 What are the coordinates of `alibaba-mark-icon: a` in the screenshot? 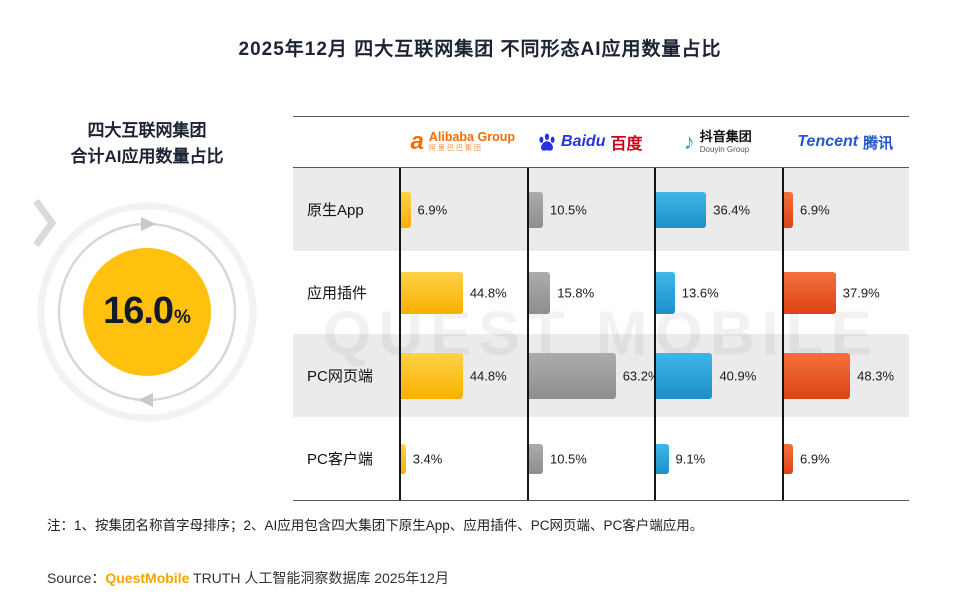 It's located at (417, 141).